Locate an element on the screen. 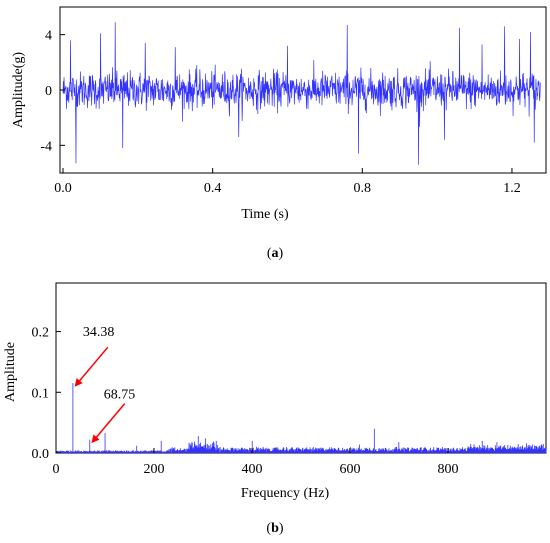 The height and width of the screenshot is (543, 550). spectrum-y-tick-label: 0.2 is located at coordinates (41, 333).